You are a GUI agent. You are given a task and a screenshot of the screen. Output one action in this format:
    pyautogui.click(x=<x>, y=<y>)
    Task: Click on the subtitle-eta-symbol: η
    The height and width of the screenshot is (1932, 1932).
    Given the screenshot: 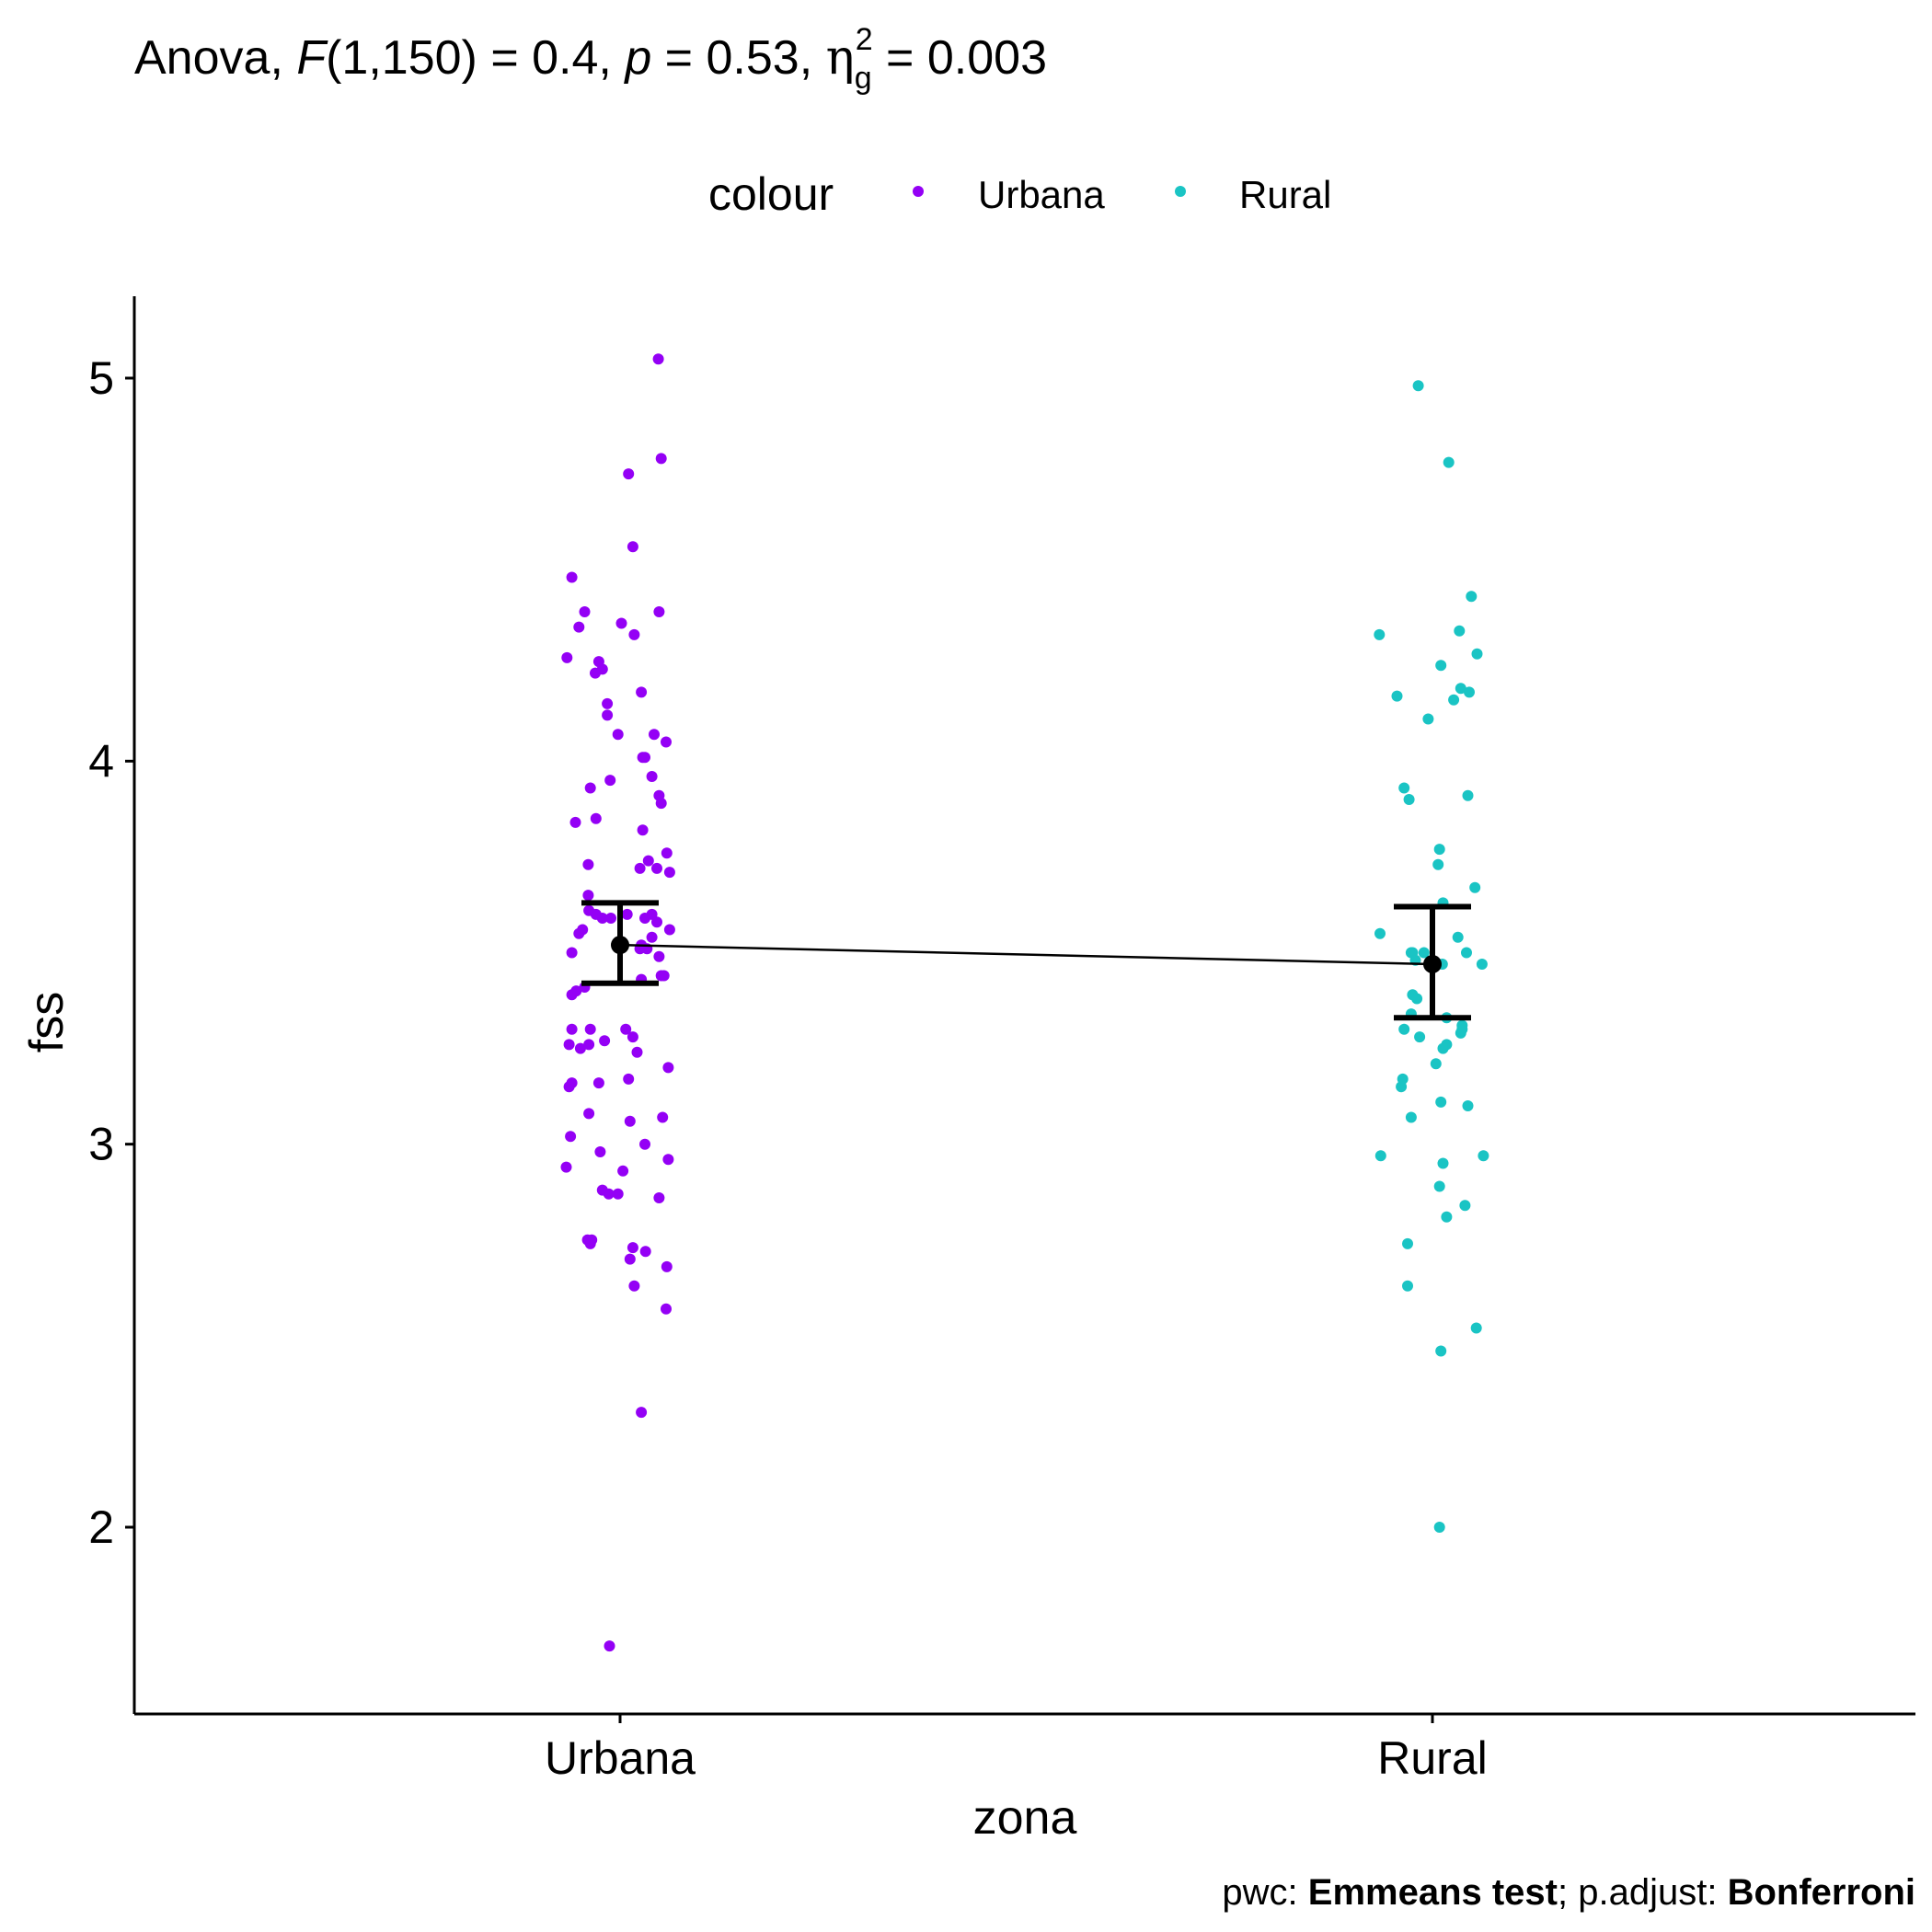 What is the action you would take?
    pyautogui.click(x=840, y=58)
    